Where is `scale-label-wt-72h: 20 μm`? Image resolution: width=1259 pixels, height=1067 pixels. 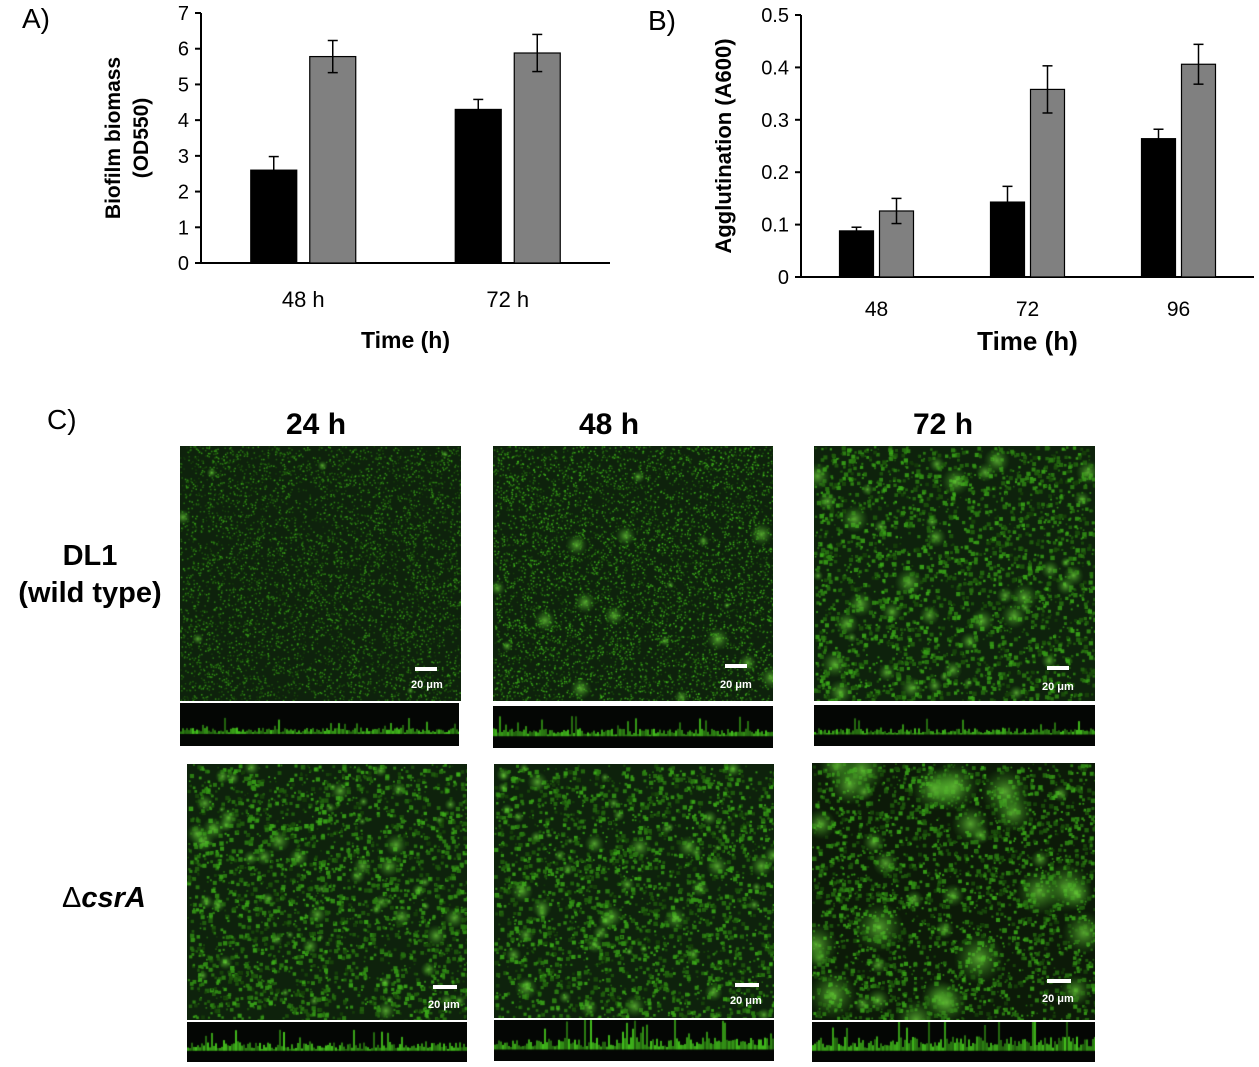
scale-label-wt-72h: 20 μm is located at coordinates (1058, 687).